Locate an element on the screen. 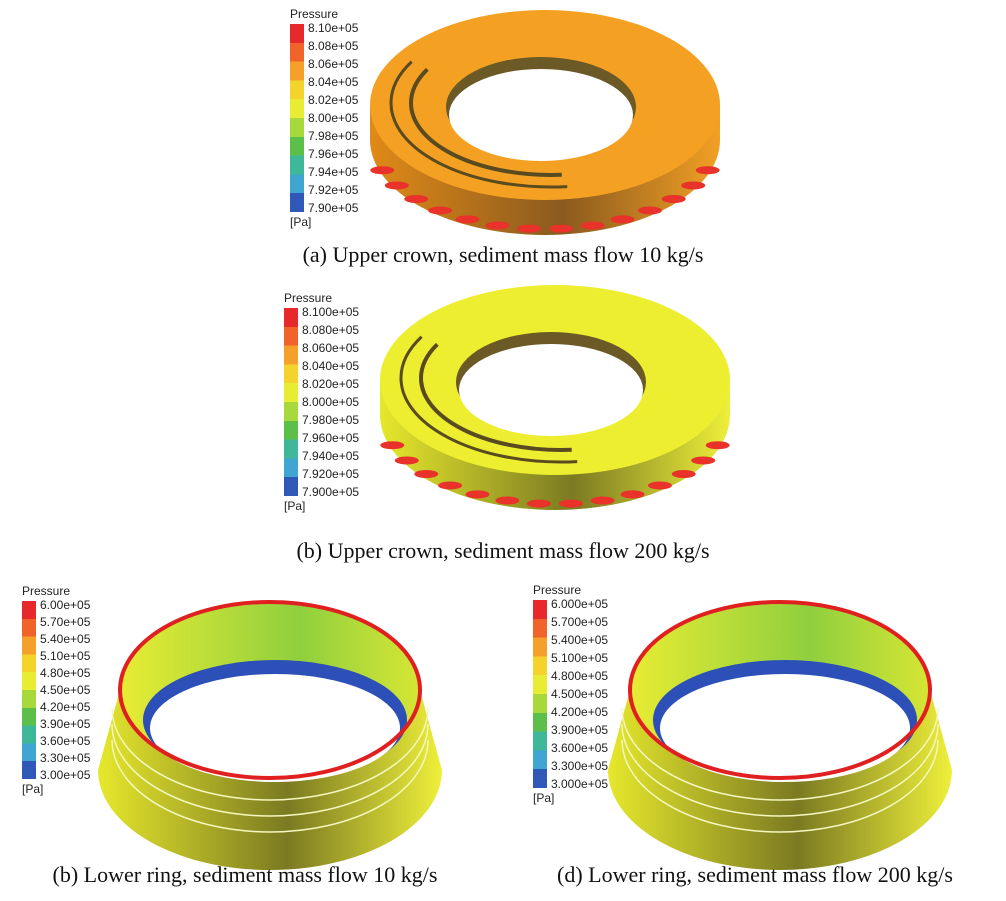 The height and width of the screenshot is (901, 1006). legend-tick-label: 5.700e+05 is located at coordinates (579, 622).